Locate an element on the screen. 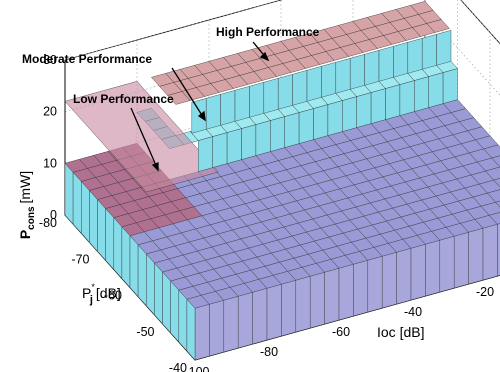  y-axis-label-unit: [dB] is located at coordinates (108, 293).